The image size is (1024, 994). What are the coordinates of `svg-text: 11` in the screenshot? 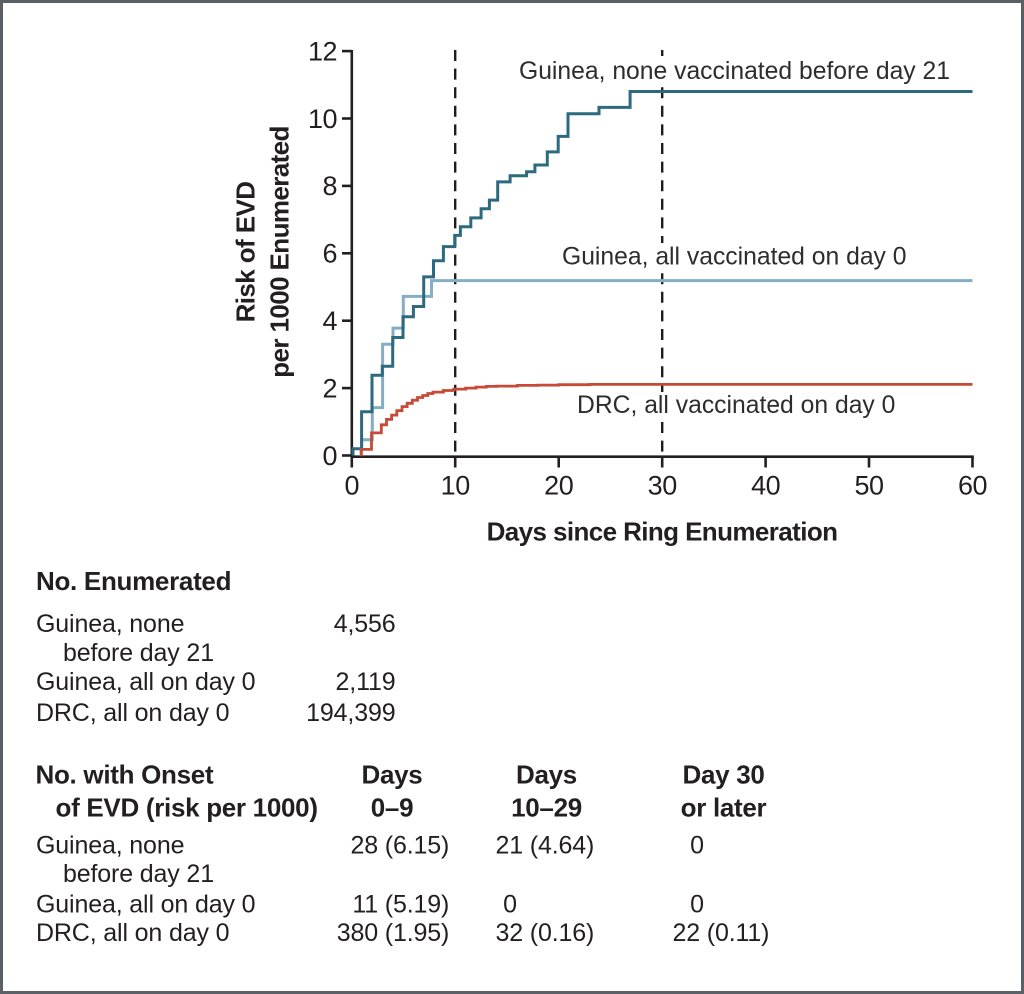 It's located at (365, 904).